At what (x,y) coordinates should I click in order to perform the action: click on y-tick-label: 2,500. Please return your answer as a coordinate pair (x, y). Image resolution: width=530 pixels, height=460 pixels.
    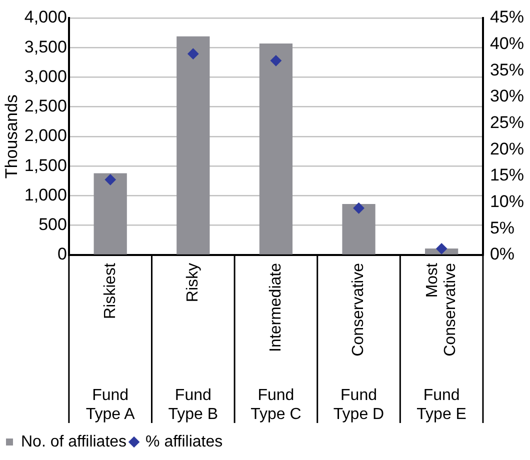
    Looking at the image, I should click on (45, 106).